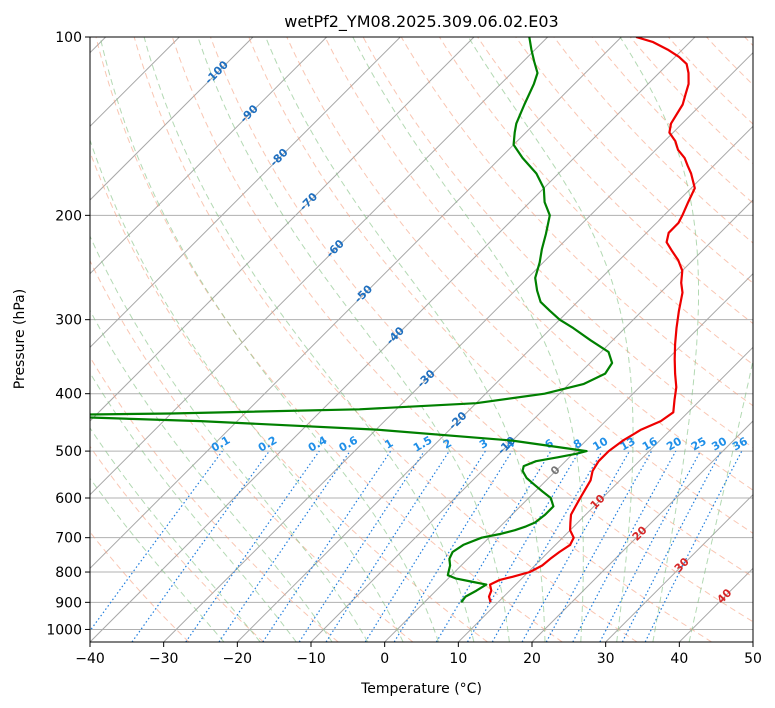 This screenshot has width=775, height=708. Describe the element at coordinates (238, 659) in the screenshot. I see `x-tick-label: −20` at that location.